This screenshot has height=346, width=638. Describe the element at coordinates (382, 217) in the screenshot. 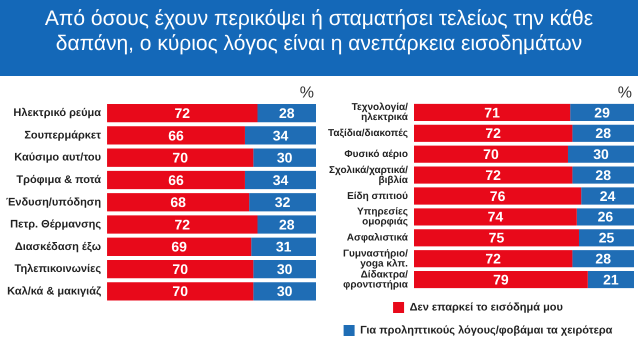

I see `y-tick-label: Υπηρεσίες ομορφιάς` at that location.